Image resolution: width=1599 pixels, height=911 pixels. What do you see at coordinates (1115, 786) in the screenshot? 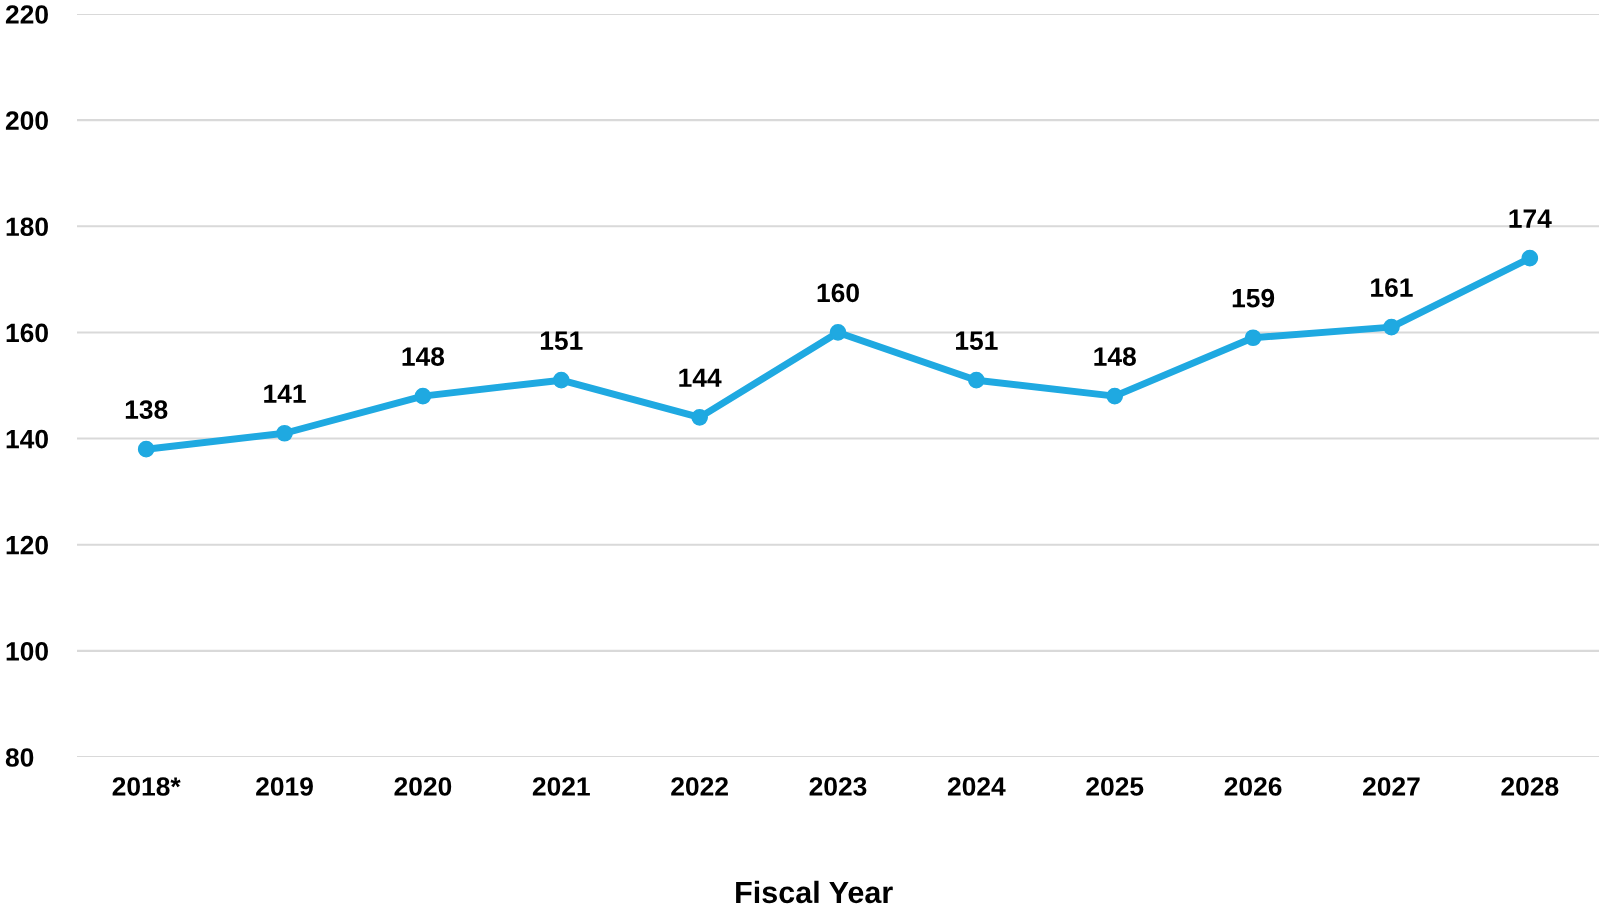
I see `x-tick-label: 2025` at bounding box center [1115, 786].